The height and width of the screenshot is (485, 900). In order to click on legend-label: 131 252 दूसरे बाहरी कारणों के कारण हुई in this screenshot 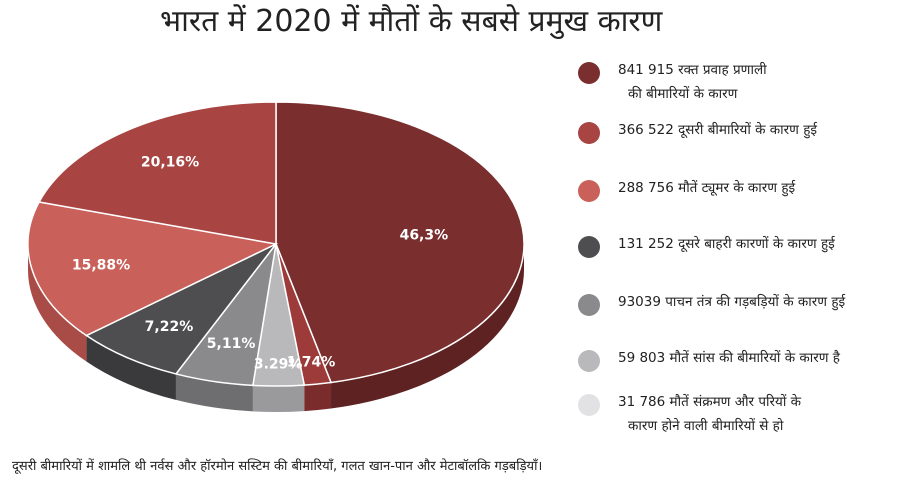, I will do `click(726, 244)`.